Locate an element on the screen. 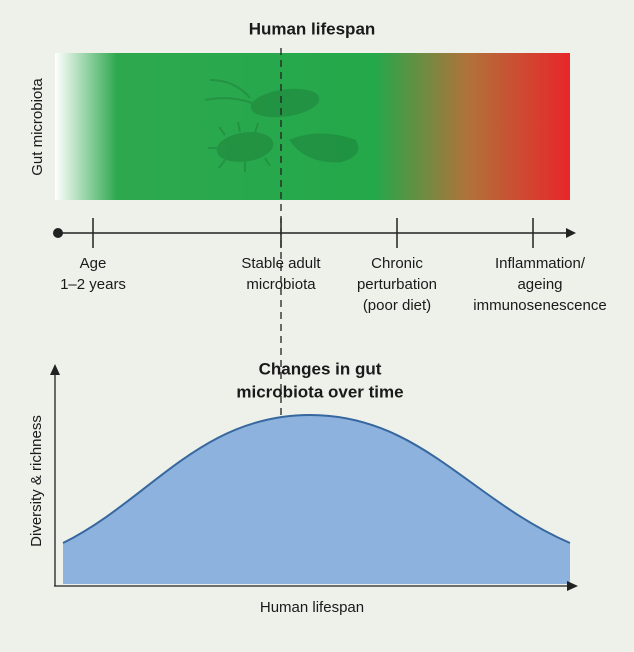 This screenshot has height=652, width=634. y-axis-arrow is located at coordinates (55, 369).